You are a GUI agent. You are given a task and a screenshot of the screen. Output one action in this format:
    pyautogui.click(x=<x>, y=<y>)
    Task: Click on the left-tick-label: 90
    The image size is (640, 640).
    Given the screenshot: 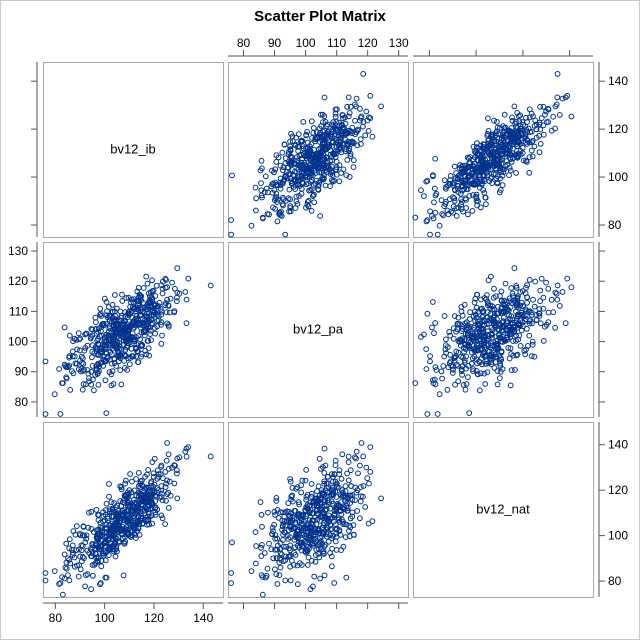 What is the action you would take?
    pyautogui.click(x=22, y=372)
    